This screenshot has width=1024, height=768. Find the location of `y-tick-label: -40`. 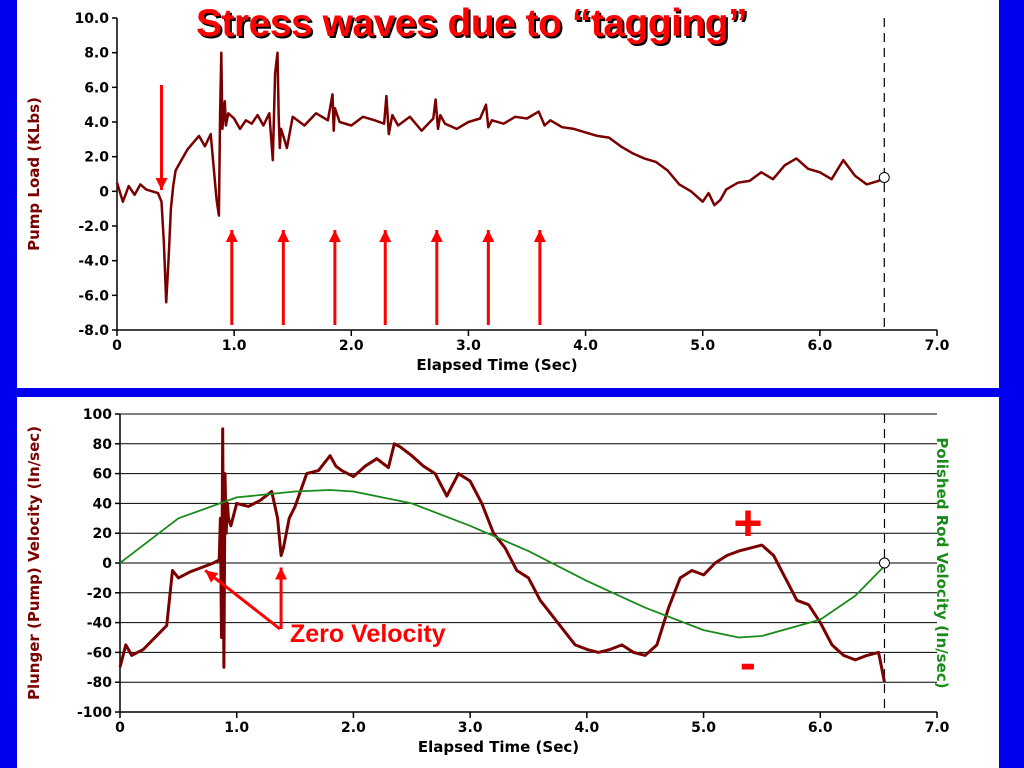

y-tick-label: -40 is located at coordinates (100, 624).